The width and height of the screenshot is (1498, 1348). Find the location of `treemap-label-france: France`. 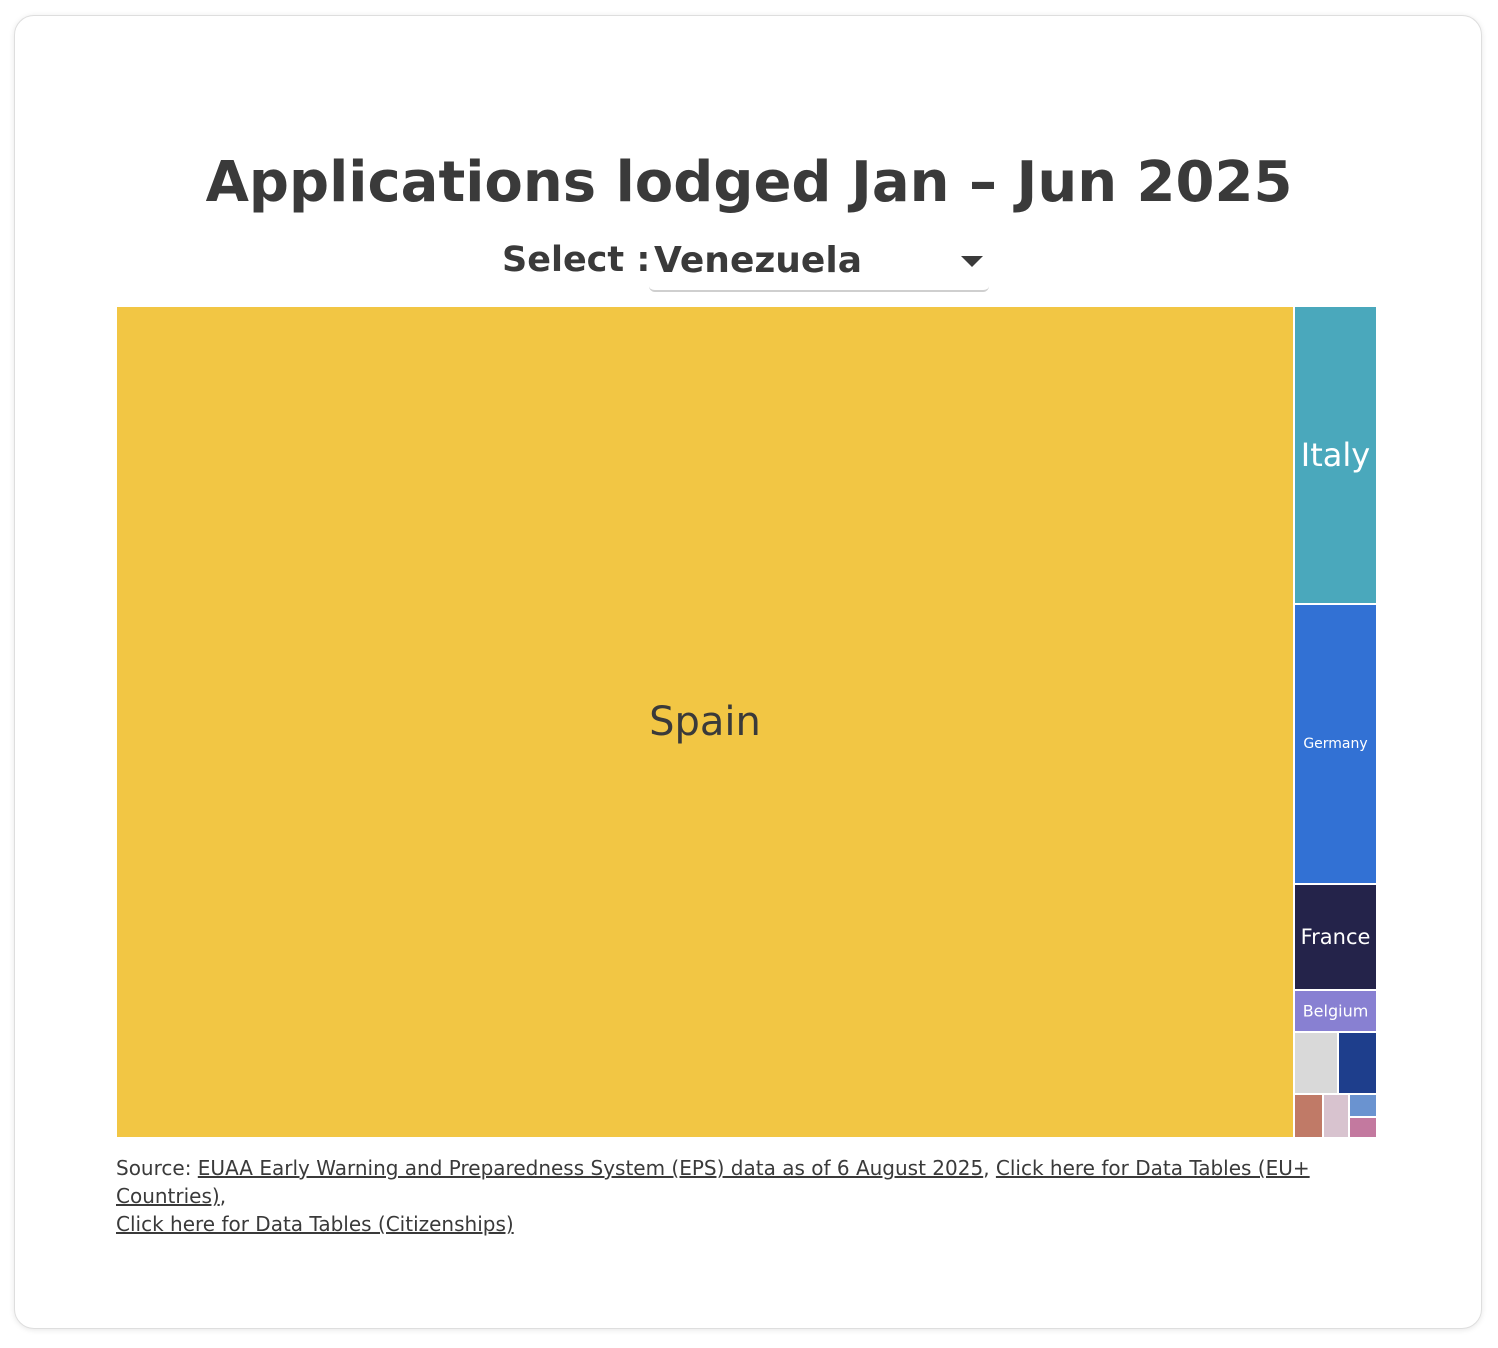

treemap-label-france: France is located at coordinates (1336, 937).